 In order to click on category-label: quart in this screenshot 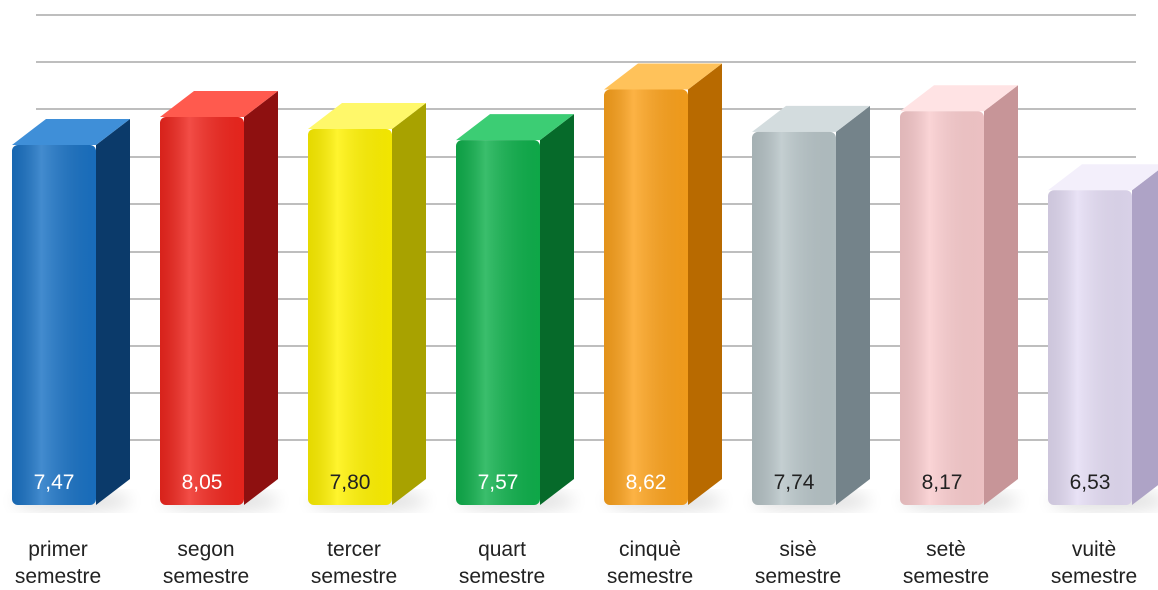, I will do `click(502, 549)`.